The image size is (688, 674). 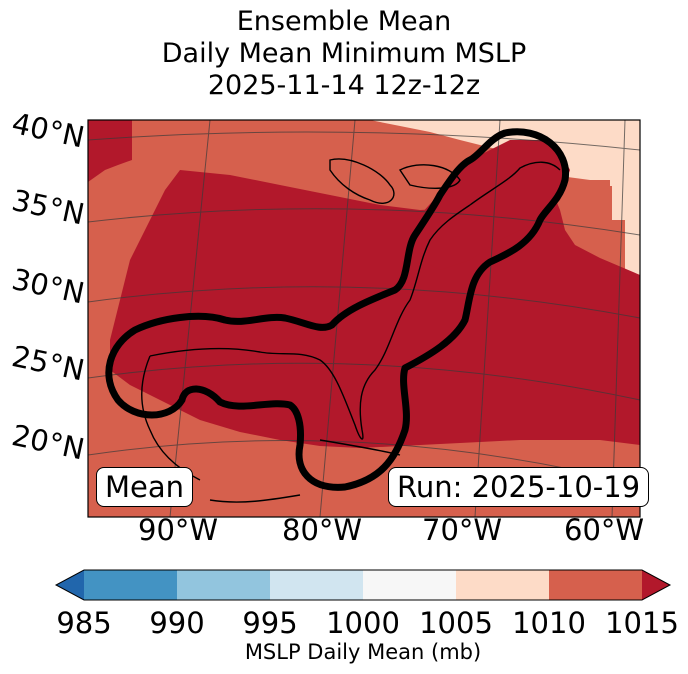 I want to click on title-line-2: Daily Mean Minimum MSLP, so click(x=344, y=53).